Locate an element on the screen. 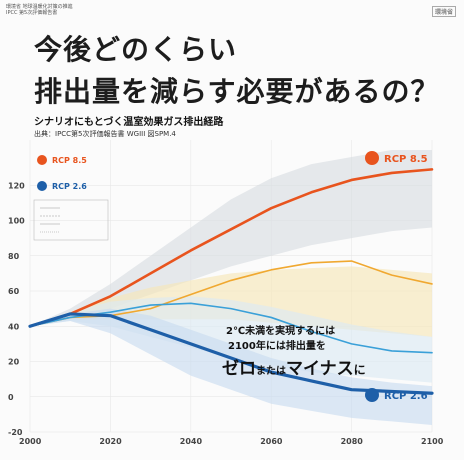 Image resolution: width=464 pixels, height=460 pixels. y-tick-label: 40 is located at coordinates (14, 326).